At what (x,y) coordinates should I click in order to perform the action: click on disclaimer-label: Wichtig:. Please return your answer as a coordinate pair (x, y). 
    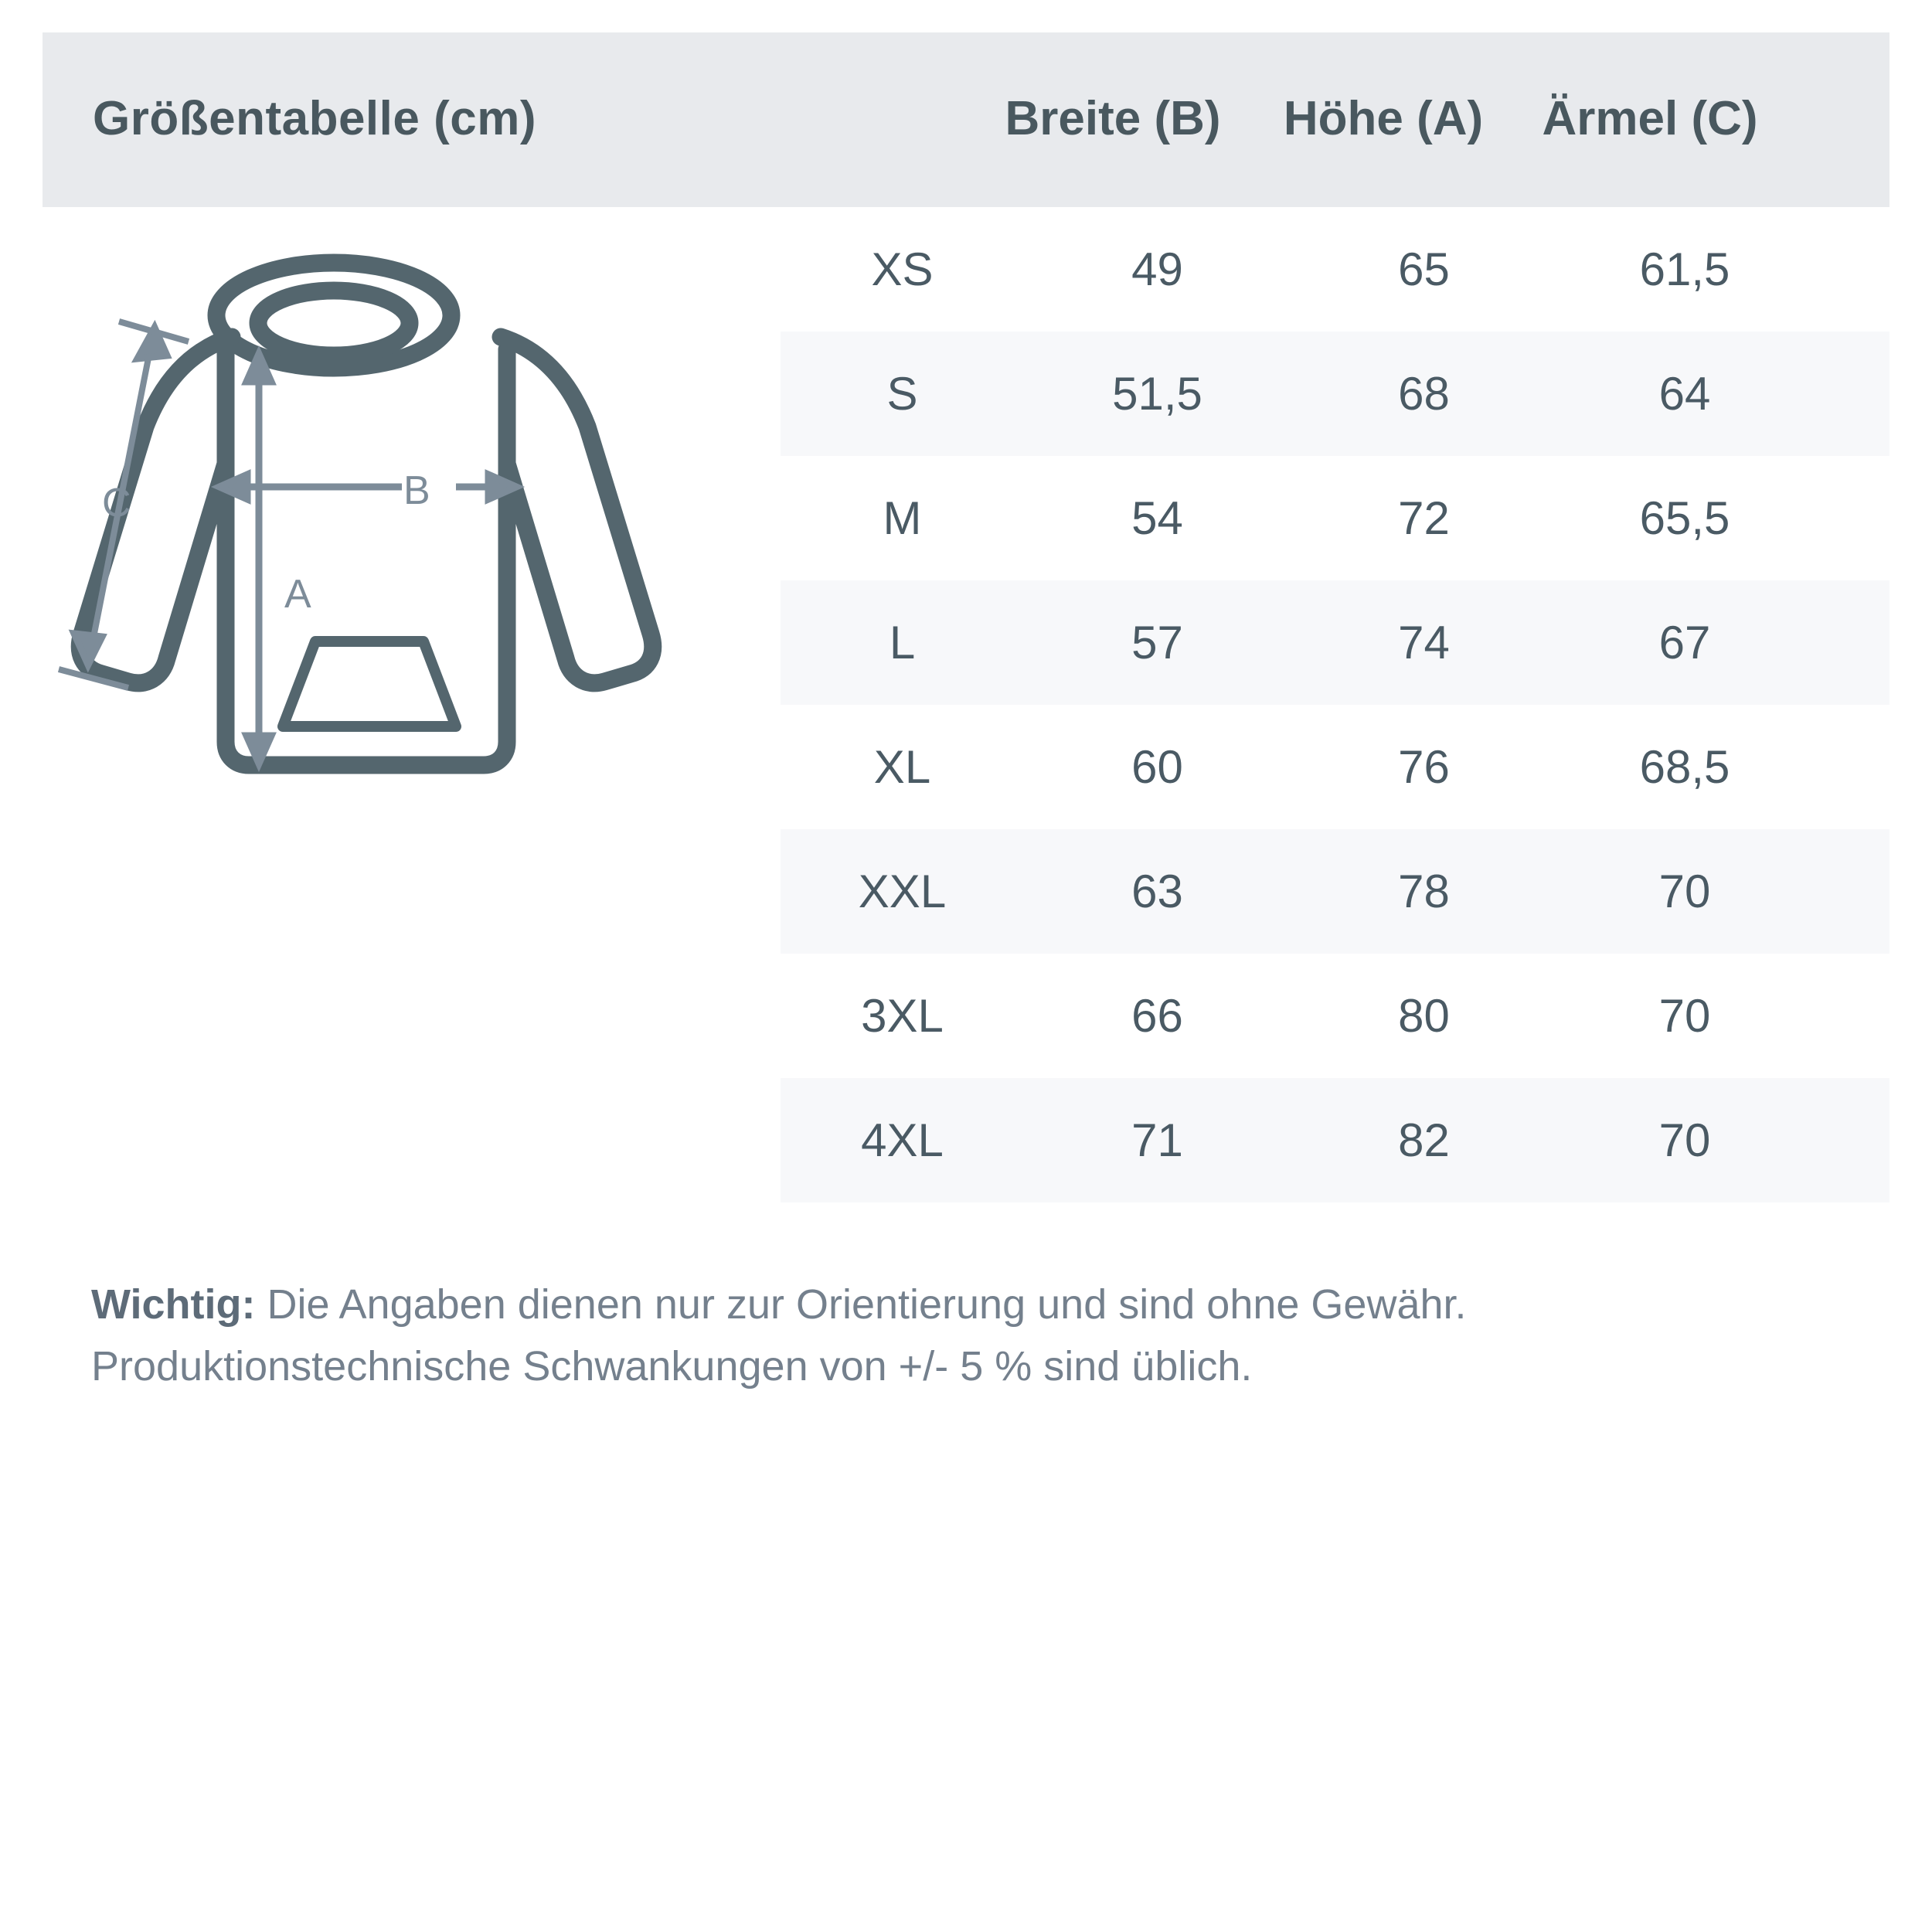
    Looking at the image, I should click on (174, 1305).